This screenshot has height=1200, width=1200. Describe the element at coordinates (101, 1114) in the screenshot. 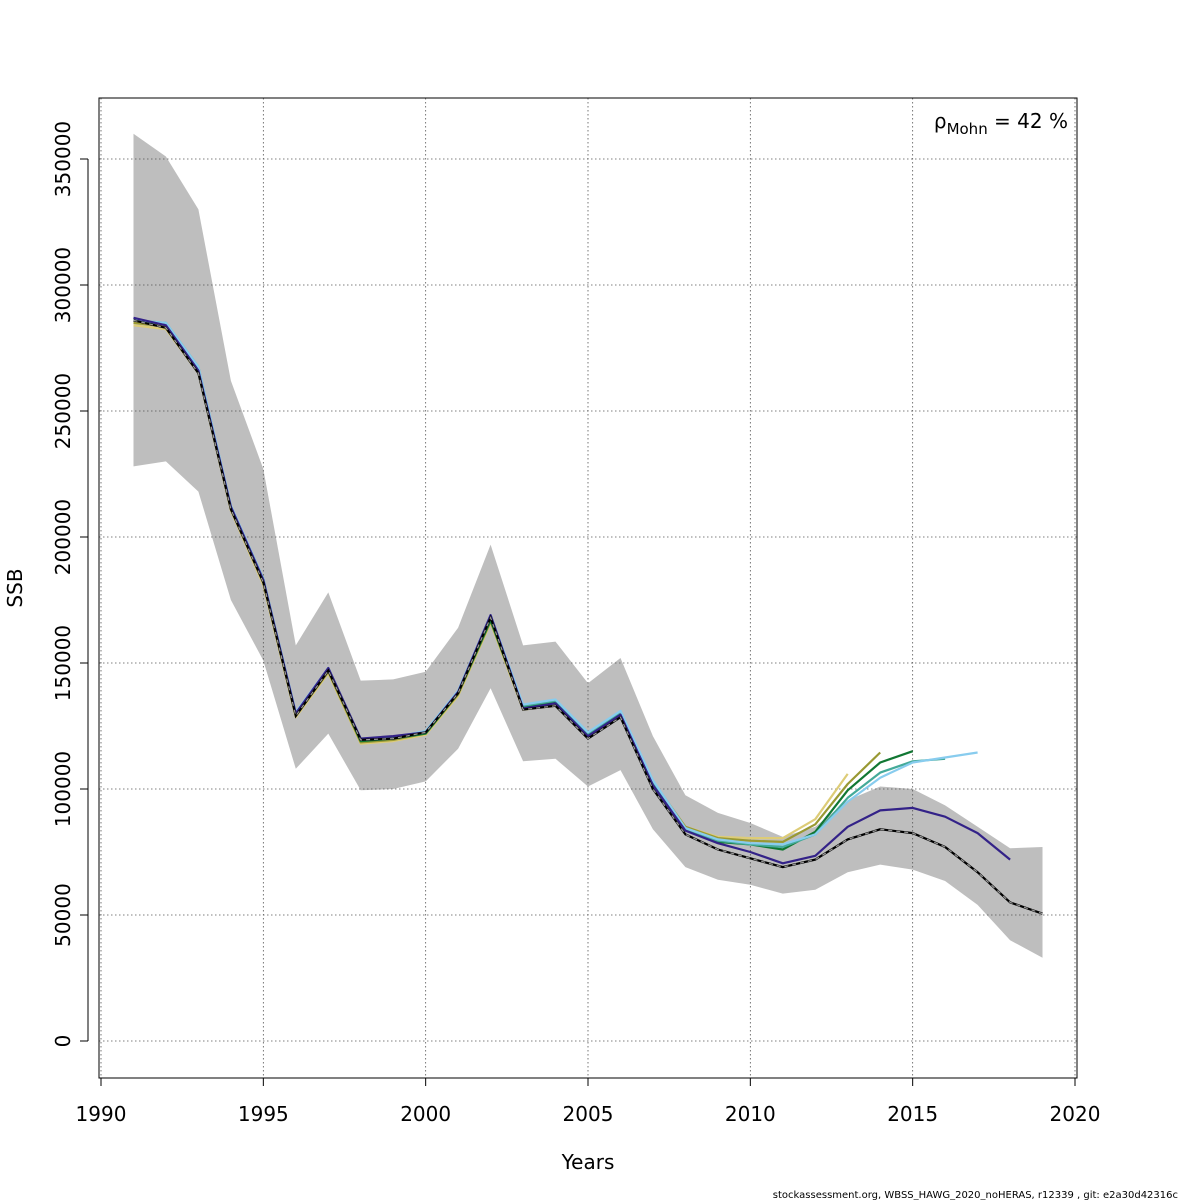

I see `x-tick-label: 1990` at that location.